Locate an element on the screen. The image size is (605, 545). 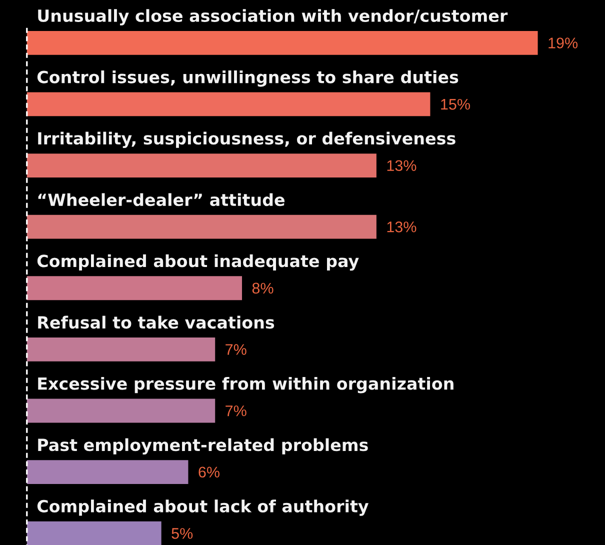
data-label: 6% is located at coordinates (209, 472).